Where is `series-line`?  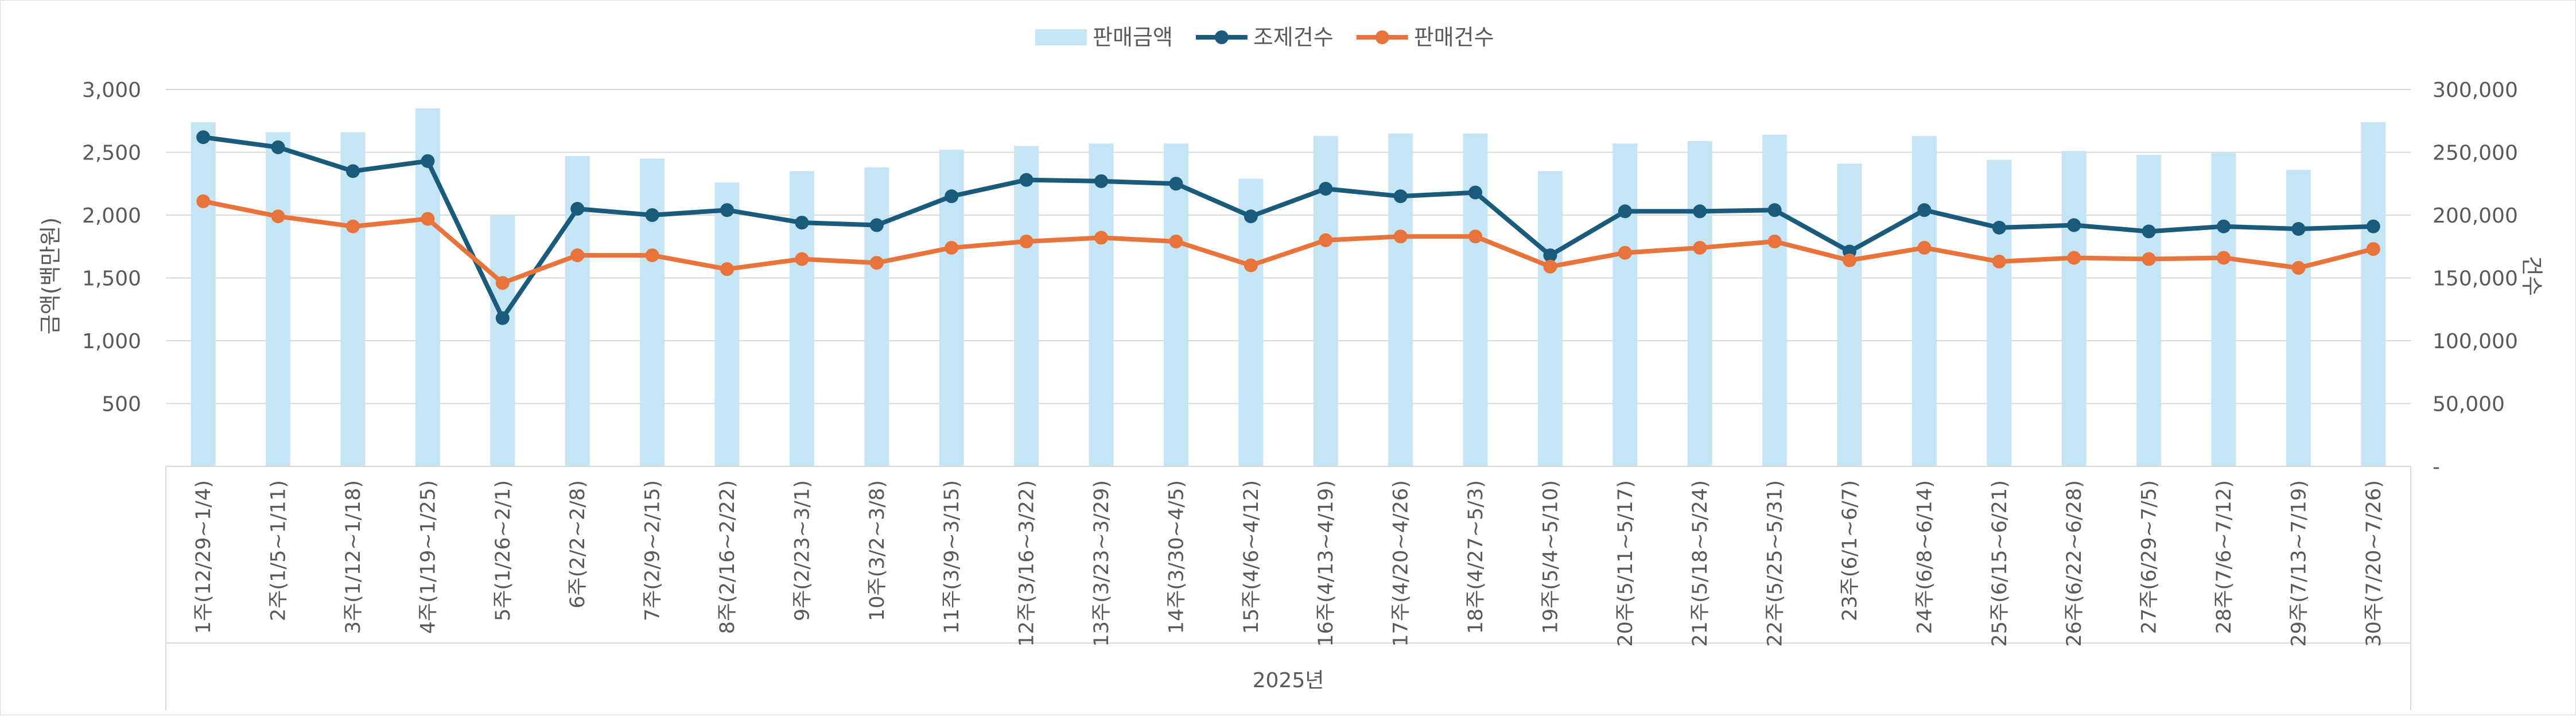
series-line is located at coordinates (1288, 242).